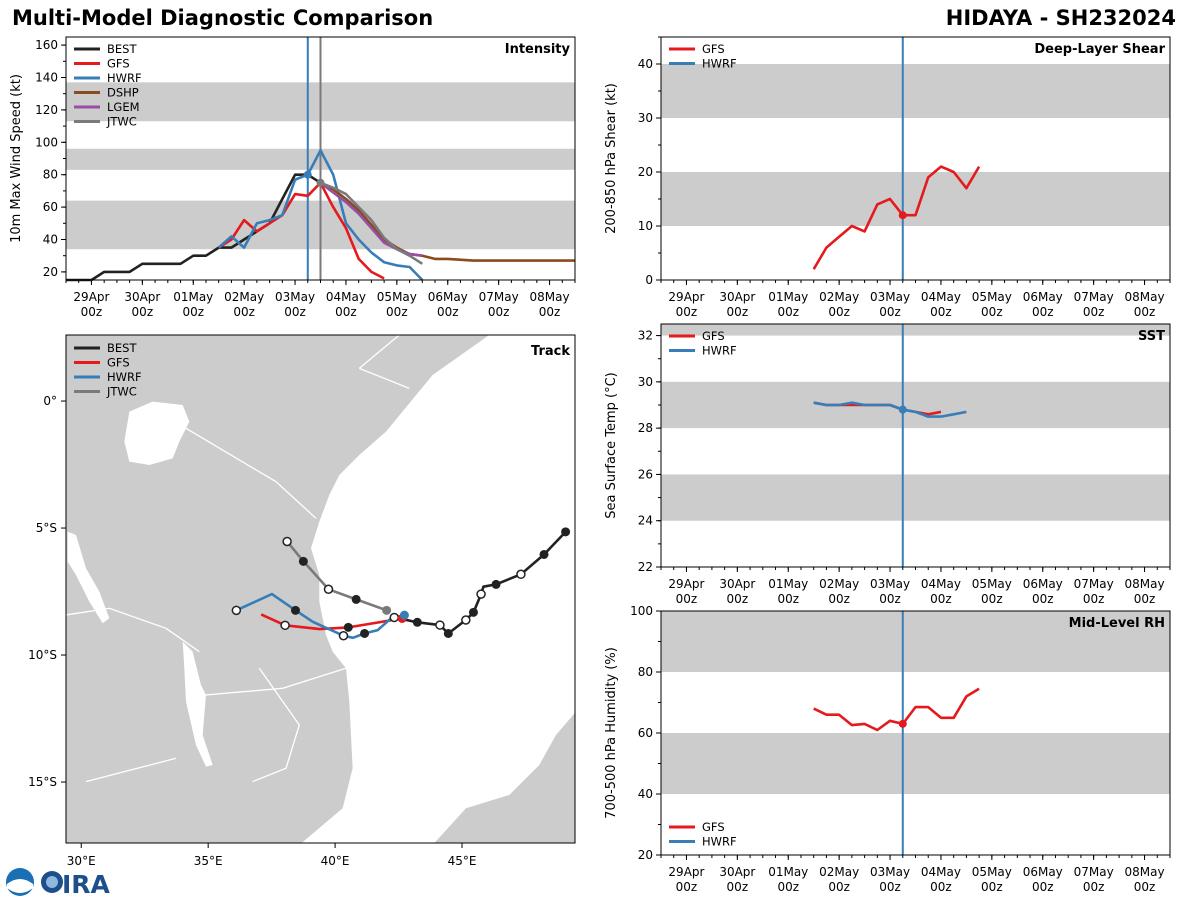  I want to click on track-line-hwrf, so click(320, 616).